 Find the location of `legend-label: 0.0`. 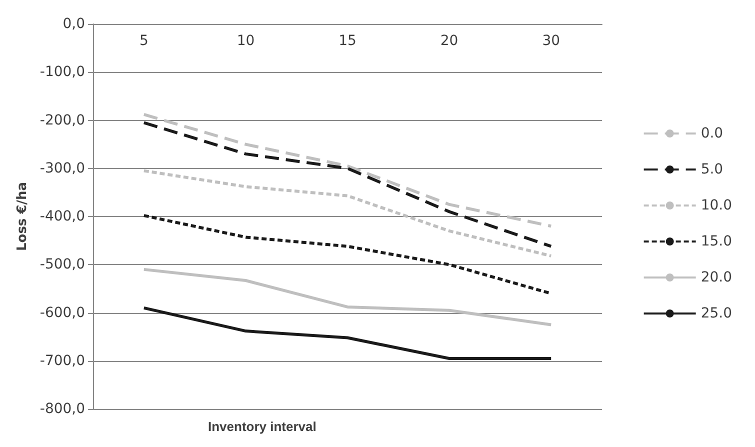

legend-label: 0.0 is located at coordinates (712, 134).